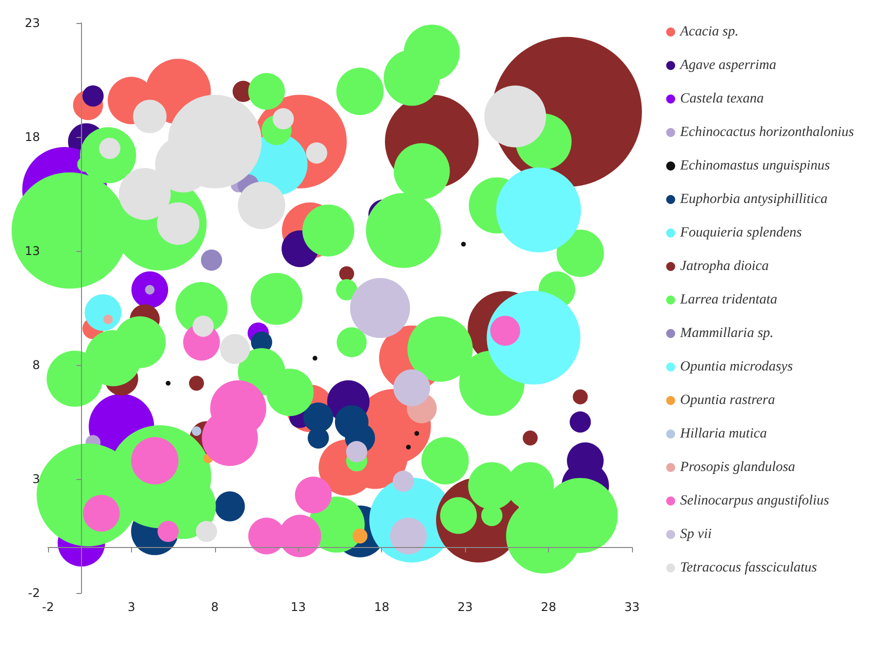  I want to click on legend-label: Opuntia rastrera, so click(727, 400).